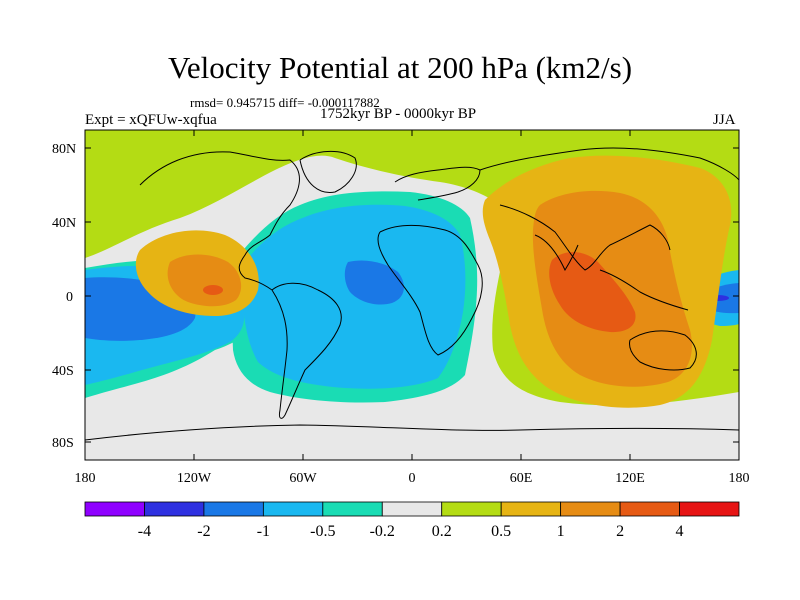 The image size is (800, 600). What do you see at coordinates (194, 478) in the screenshot?
I see `lon-tick-120w: 120W` at bounding box center [194, 478].